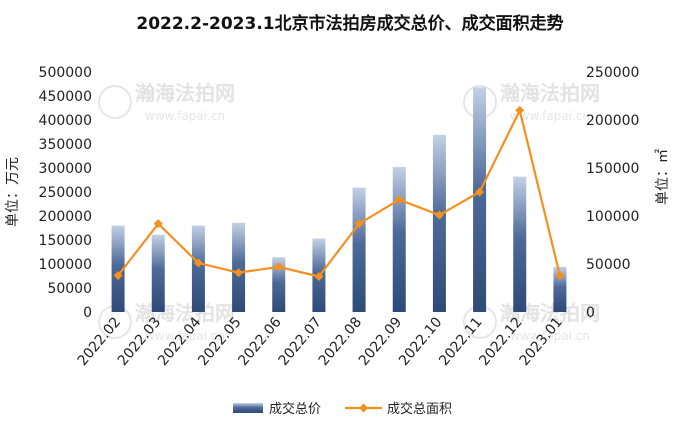  Describe the element at coordinates (612, 73) in the screenshot. I see `y-tick-right: 250000` at that location.